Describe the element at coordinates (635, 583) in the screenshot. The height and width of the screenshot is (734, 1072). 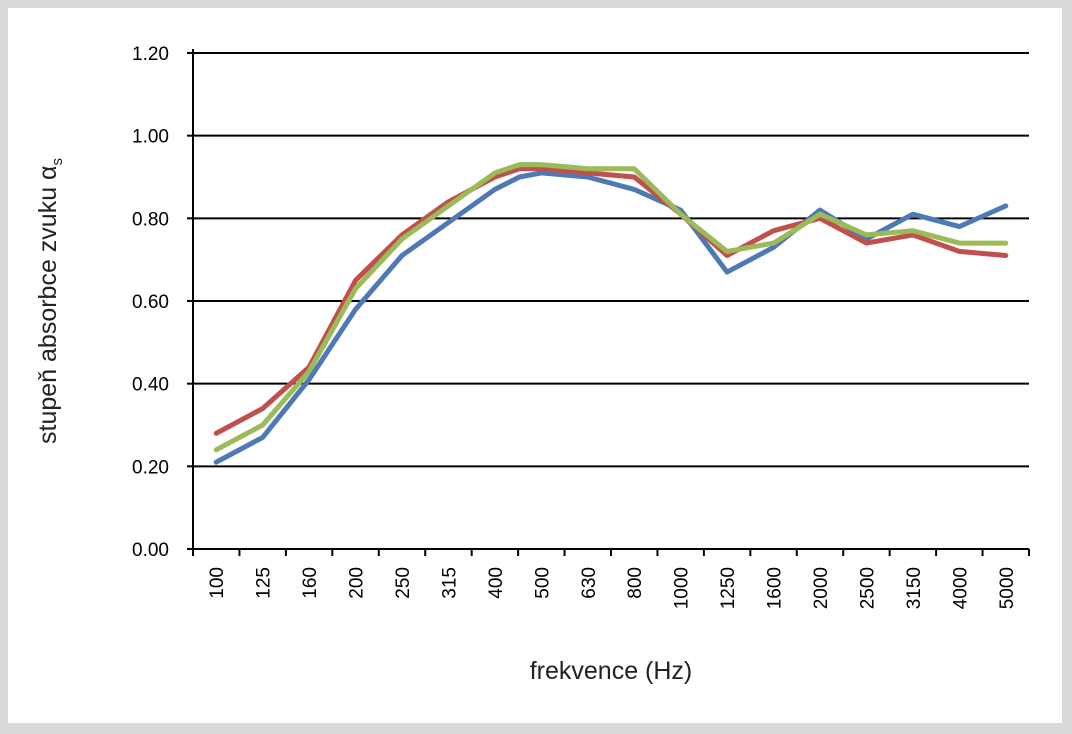
I see `x-tick-label: 800` at that location.